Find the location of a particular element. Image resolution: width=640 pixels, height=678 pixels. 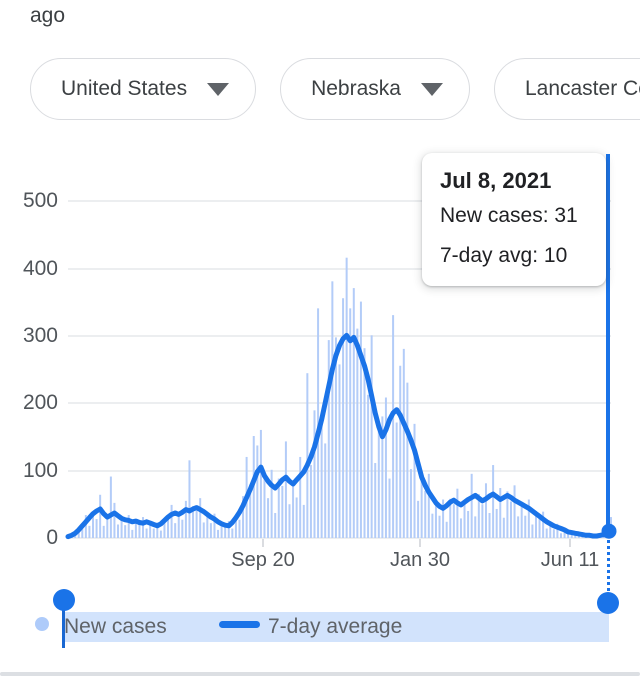

tooltip: Jul 8, 2021 New cases: 31 7-day avg: 10 is located at coordinates (514, 219).